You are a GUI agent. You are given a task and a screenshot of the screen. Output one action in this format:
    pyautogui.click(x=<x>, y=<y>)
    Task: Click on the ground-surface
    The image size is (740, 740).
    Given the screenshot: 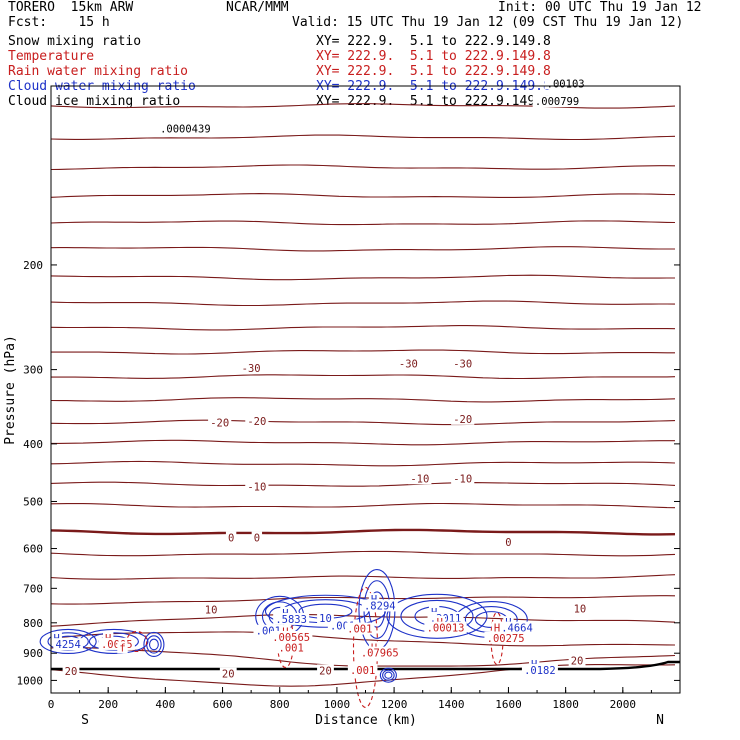 What is the action you would take?
    pyautogui.click(x=365, y=665)
    